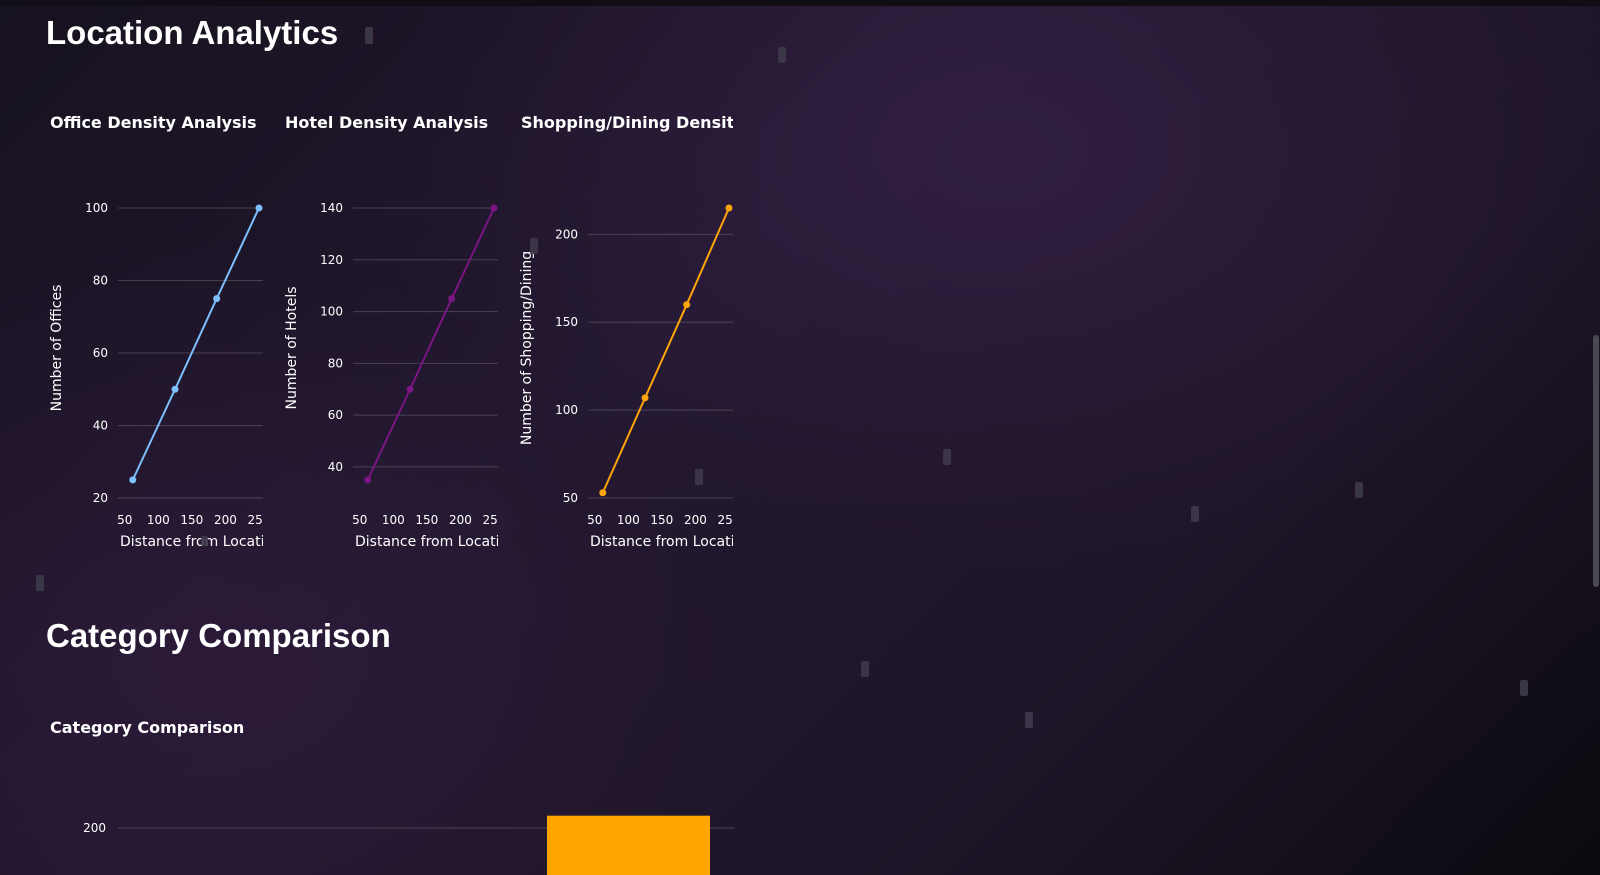  Describe the element at coordinates (218, 635) in the screenshot. I see `section-title-category-comparison: Category Comparison` at that location.